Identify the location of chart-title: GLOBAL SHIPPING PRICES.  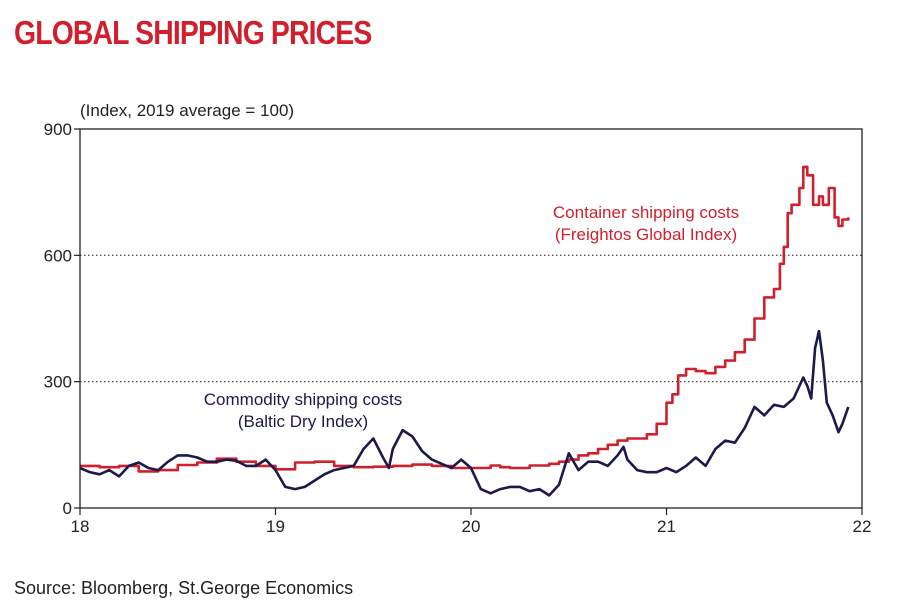
(193, 32).